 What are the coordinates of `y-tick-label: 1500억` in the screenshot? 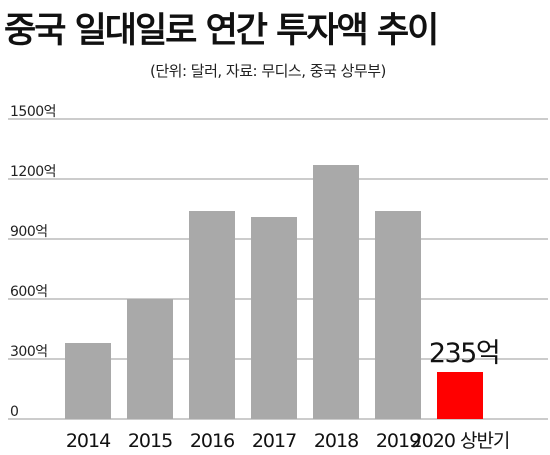 It's located at (33, 112).